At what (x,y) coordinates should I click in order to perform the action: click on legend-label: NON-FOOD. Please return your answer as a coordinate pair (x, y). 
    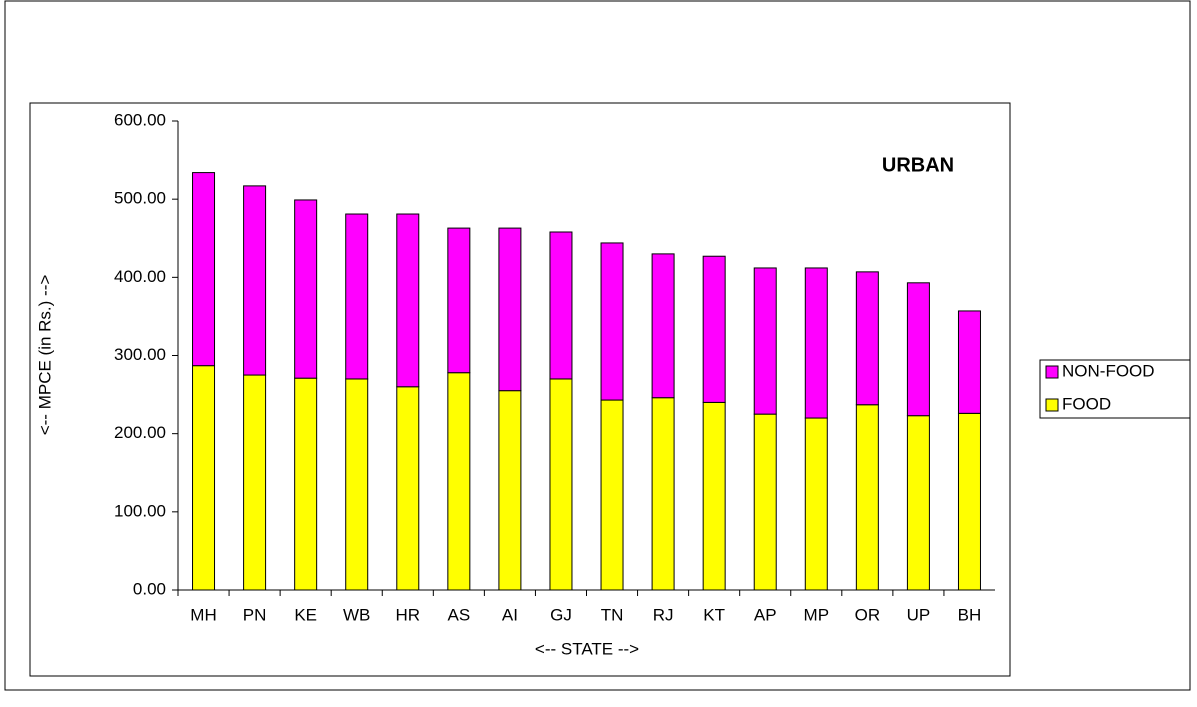
    Looking at the image, I should click on (1108, 370).